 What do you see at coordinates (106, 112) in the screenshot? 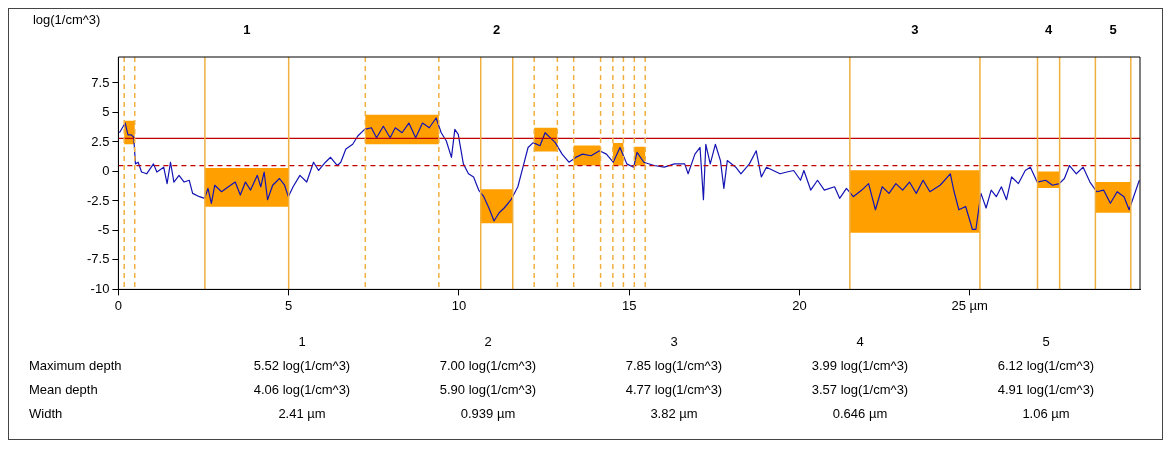
I see `y-tick-label: 5` at bounding box center [106, 112].